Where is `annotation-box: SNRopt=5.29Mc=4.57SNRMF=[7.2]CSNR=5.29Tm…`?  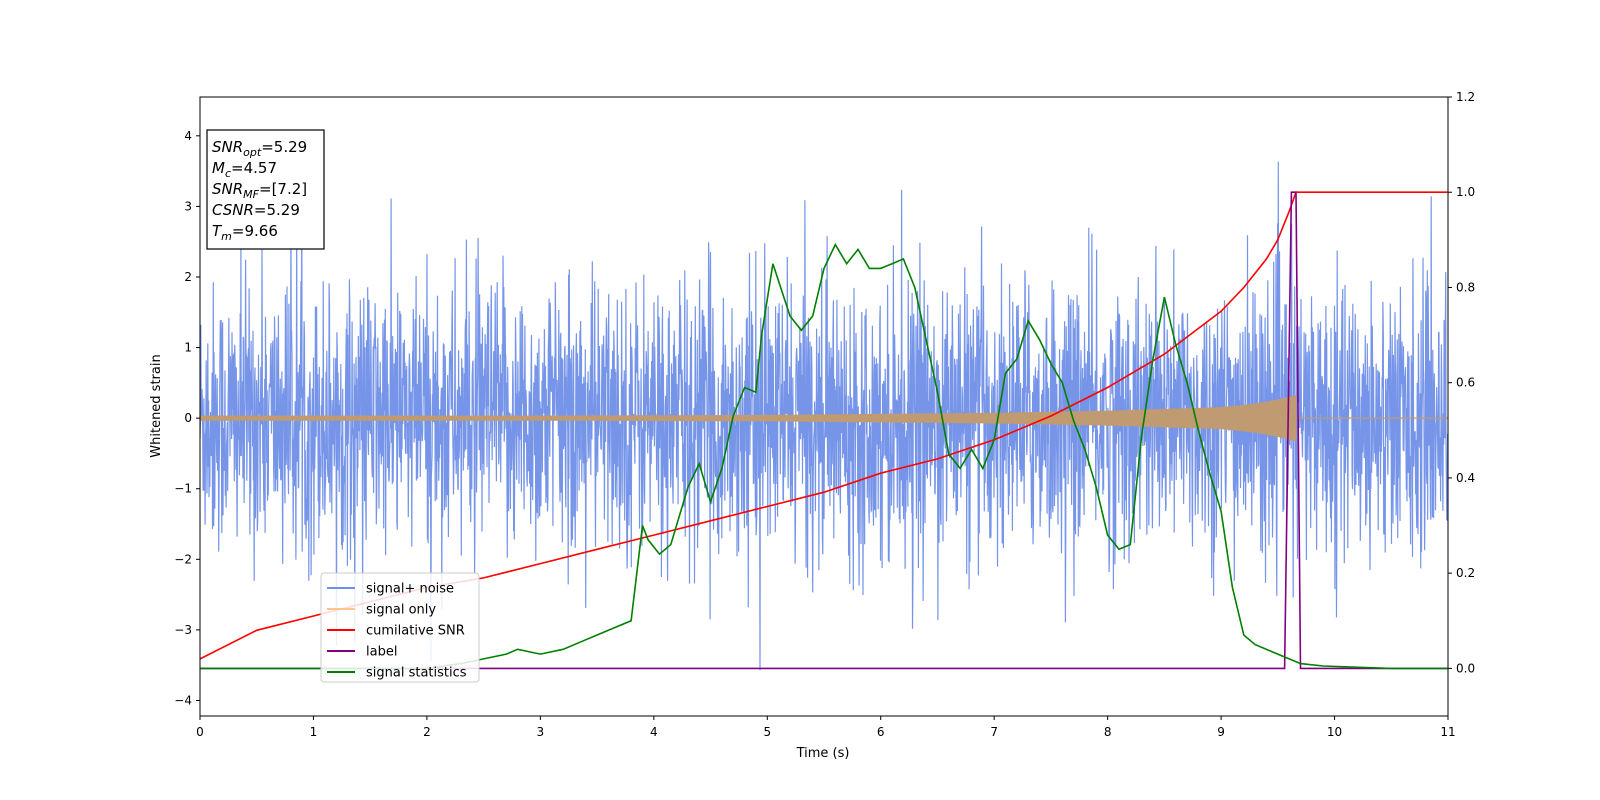
annotation-box: SNRopt=5.29Mc=4.57SNRMF=[7.2]CSNR=5.29Tm… is located at coordinates (265, 189).